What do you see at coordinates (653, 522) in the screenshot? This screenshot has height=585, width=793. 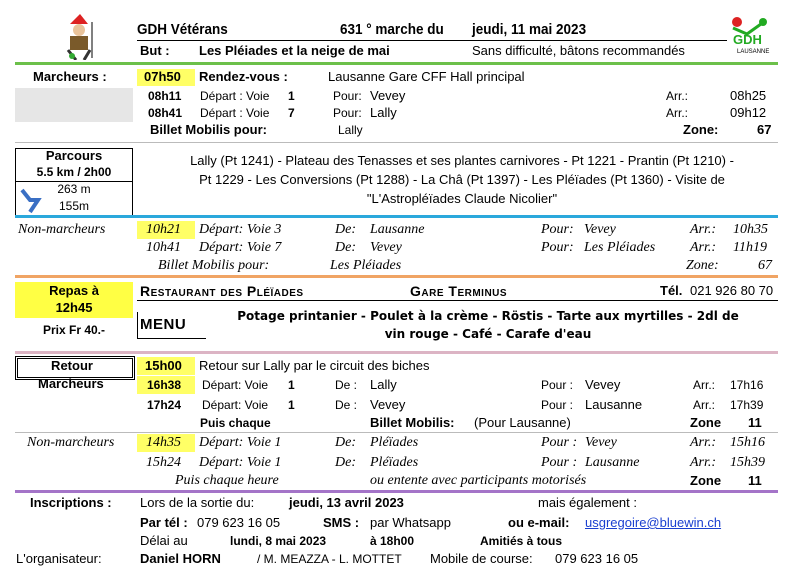 I see `email: usgregoire@bluewin.ch` at bounding box center [653, 522].